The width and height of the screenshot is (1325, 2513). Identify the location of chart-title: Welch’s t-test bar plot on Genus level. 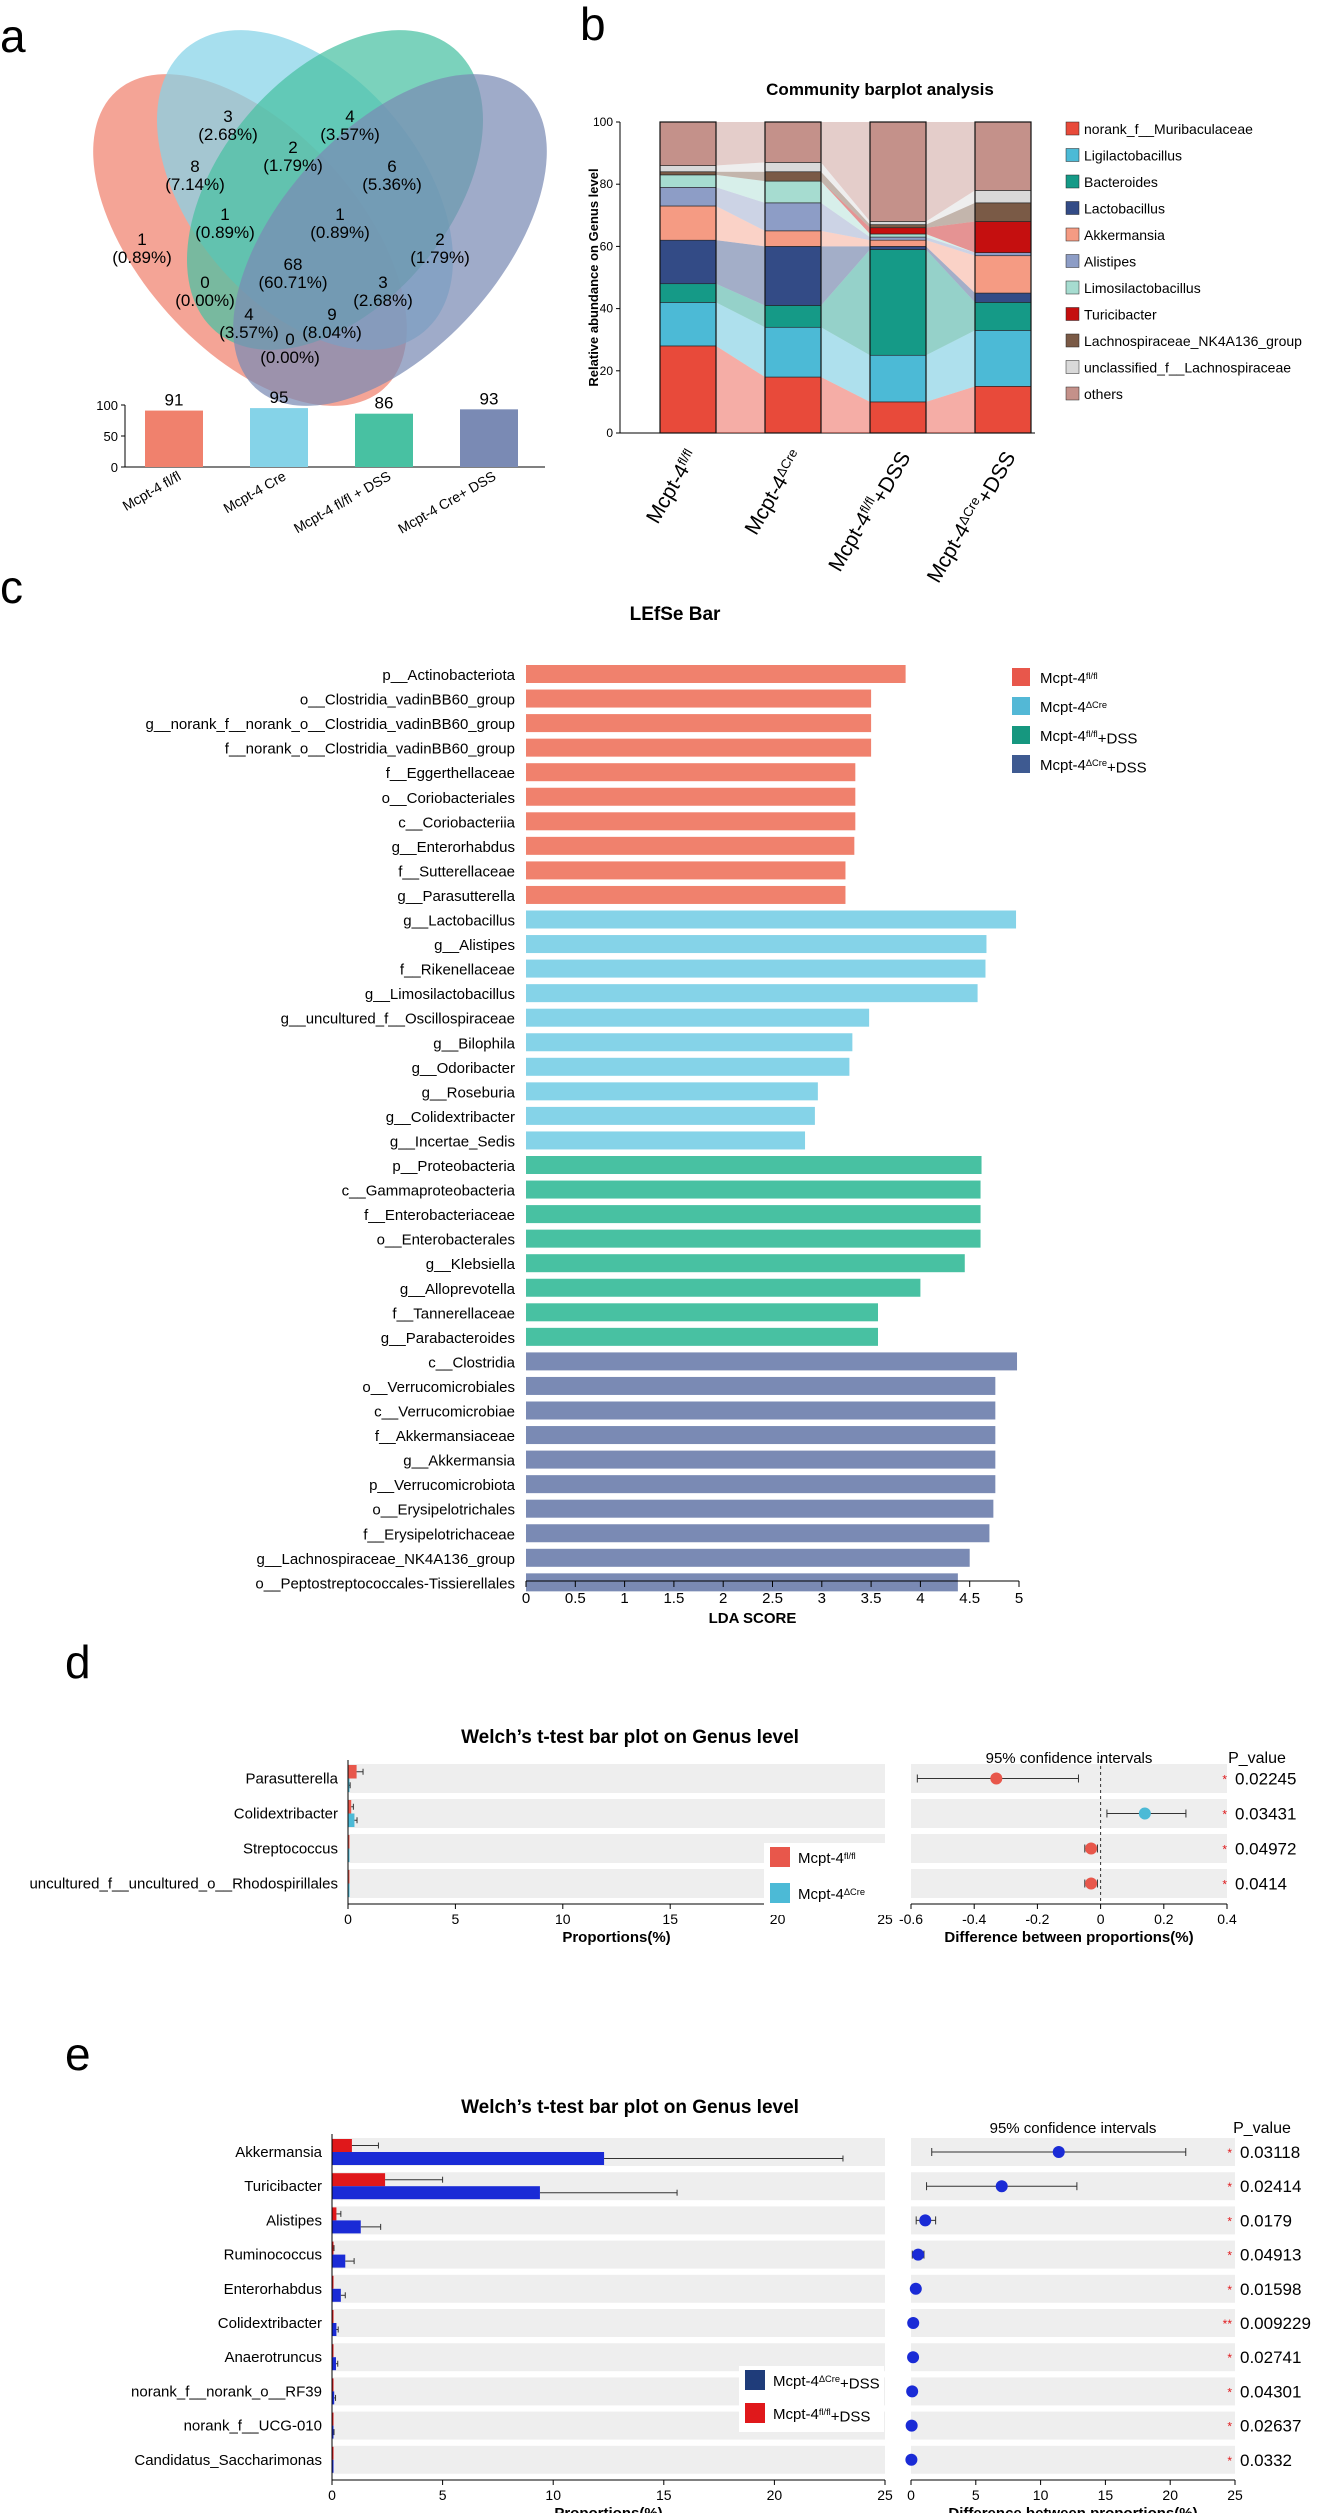
(630, 1737).